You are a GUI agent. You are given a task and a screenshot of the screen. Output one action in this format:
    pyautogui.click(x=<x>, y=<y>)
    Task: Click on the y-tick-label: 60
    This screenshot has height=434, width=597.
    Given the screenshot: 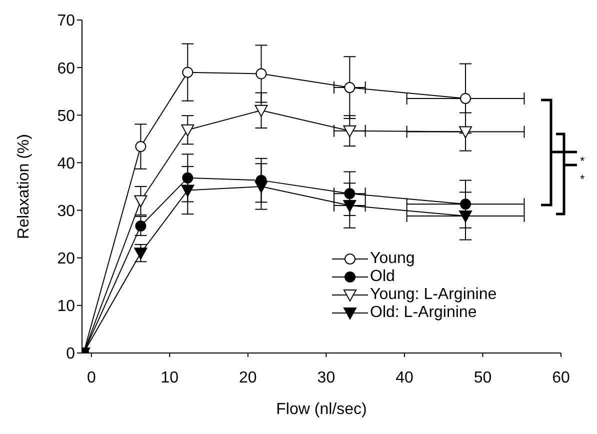 What is the action you would take?
    pyautogui.click(x=66, y=69)
    